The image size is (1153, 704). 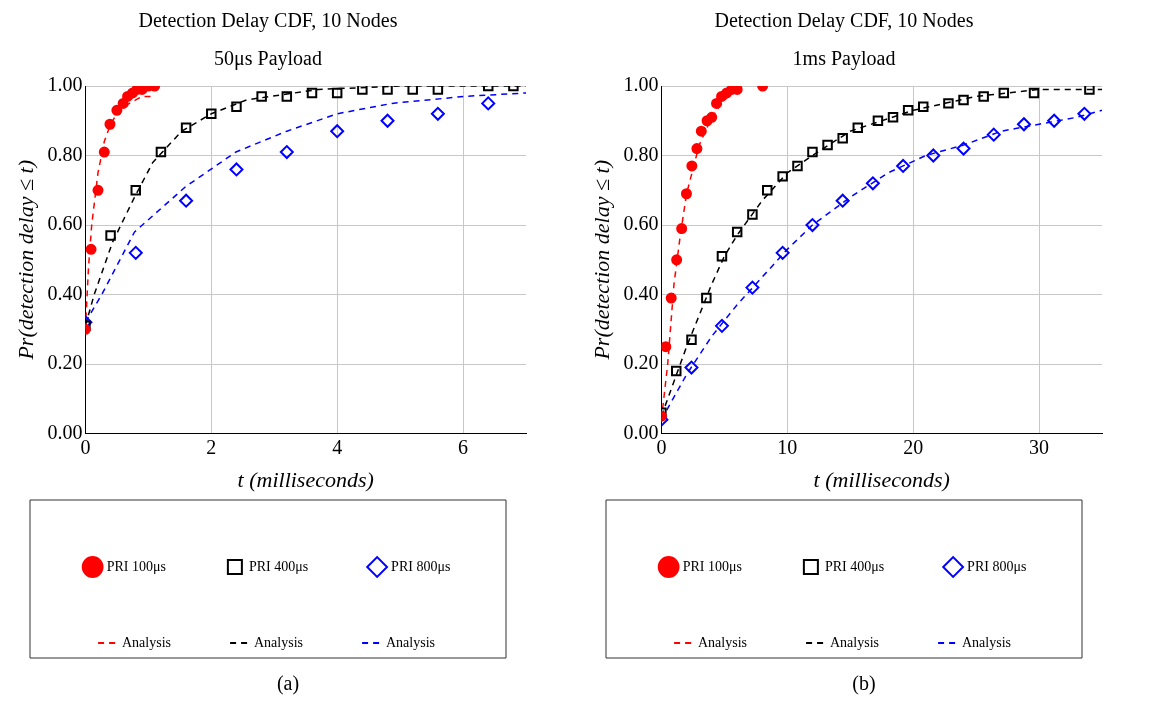 What do you see at coordinates (787, 446) in the screenshot?
I see `x-tick-label: 10` at bounding box center [787, 446].